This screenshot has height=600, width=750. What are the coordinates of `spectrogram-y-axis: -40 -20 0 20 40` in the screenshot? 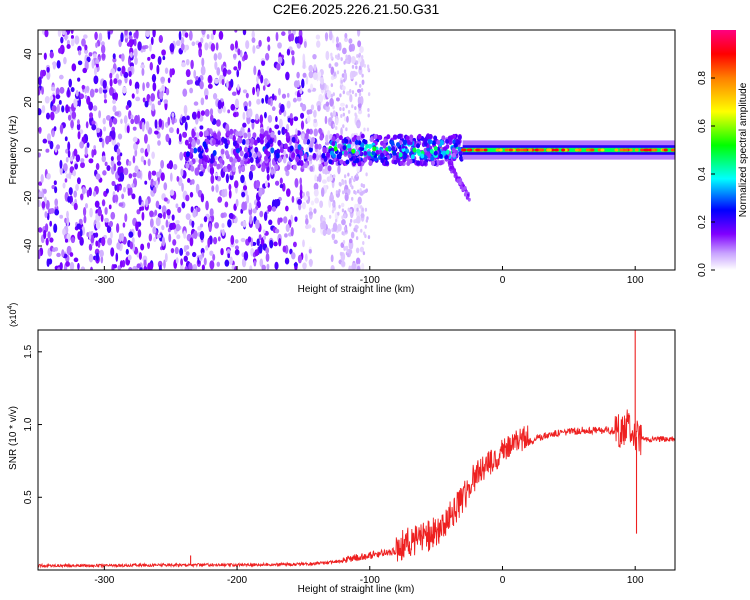 It's located at (32, 150).